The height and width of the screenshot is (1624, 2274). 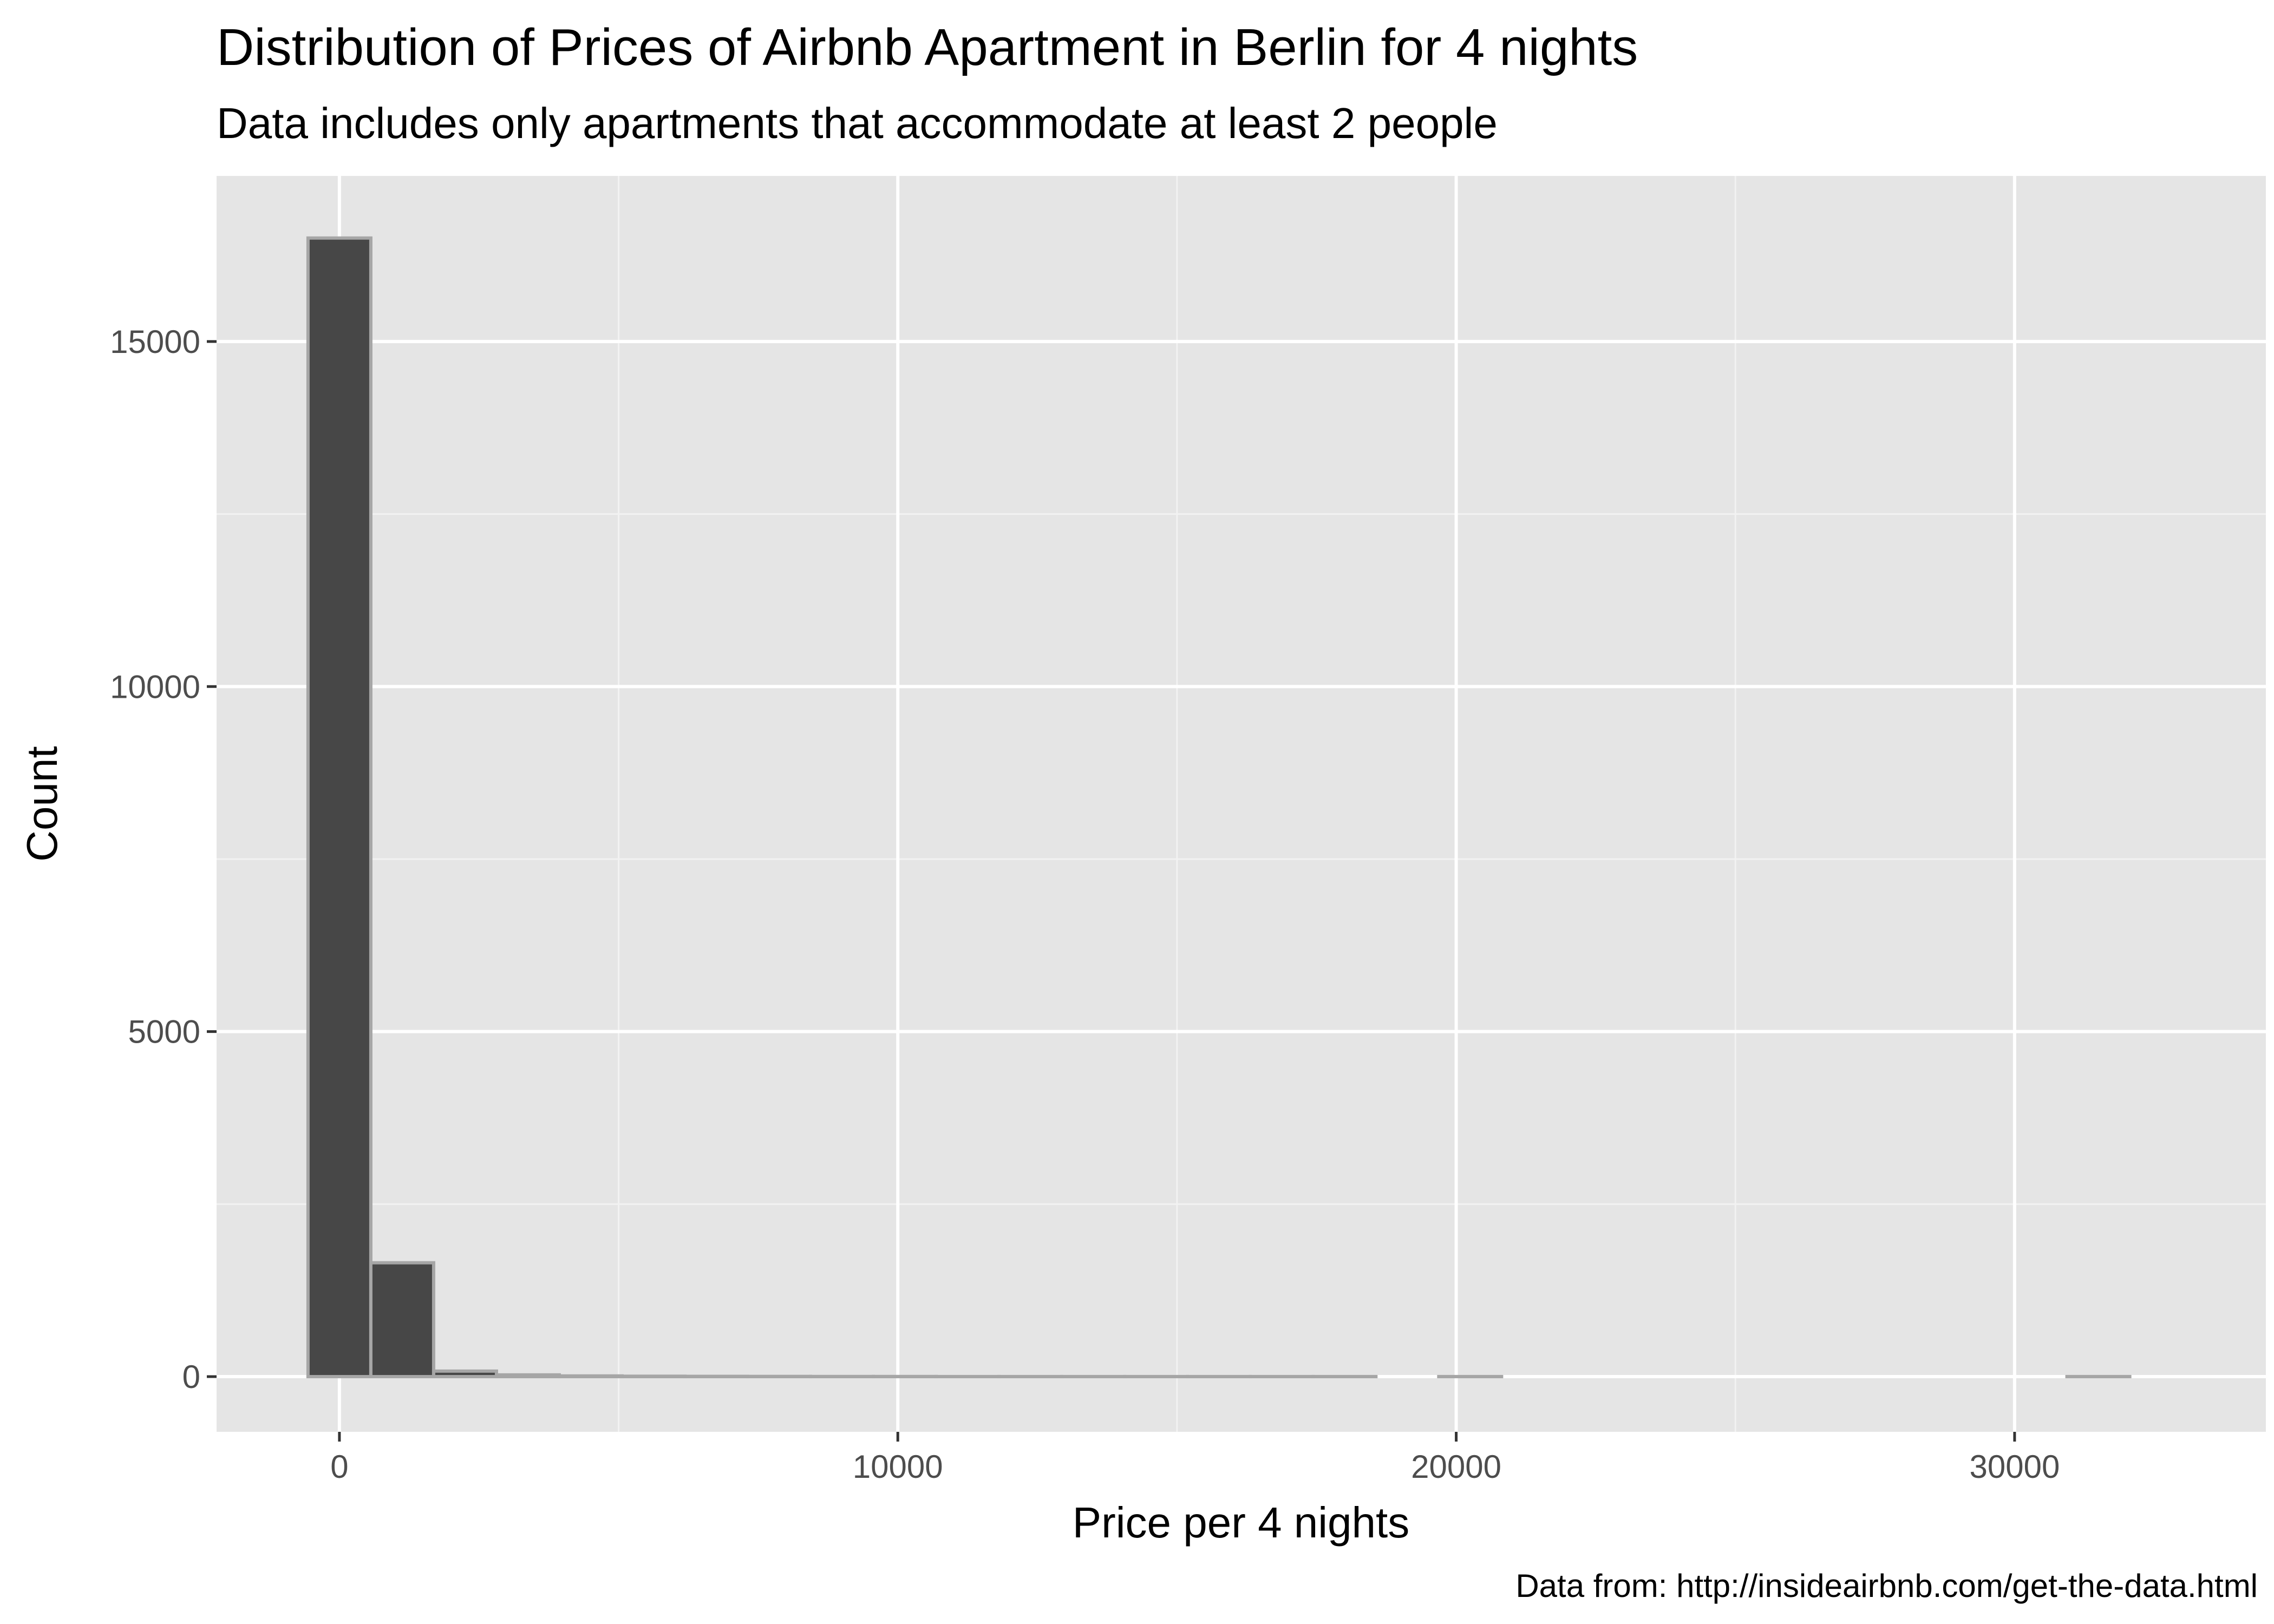 What do you see at coordinates (164, 1032) in the screenshot?
I see `y-tick-label: 5000` at bounding box center [164, 1032].